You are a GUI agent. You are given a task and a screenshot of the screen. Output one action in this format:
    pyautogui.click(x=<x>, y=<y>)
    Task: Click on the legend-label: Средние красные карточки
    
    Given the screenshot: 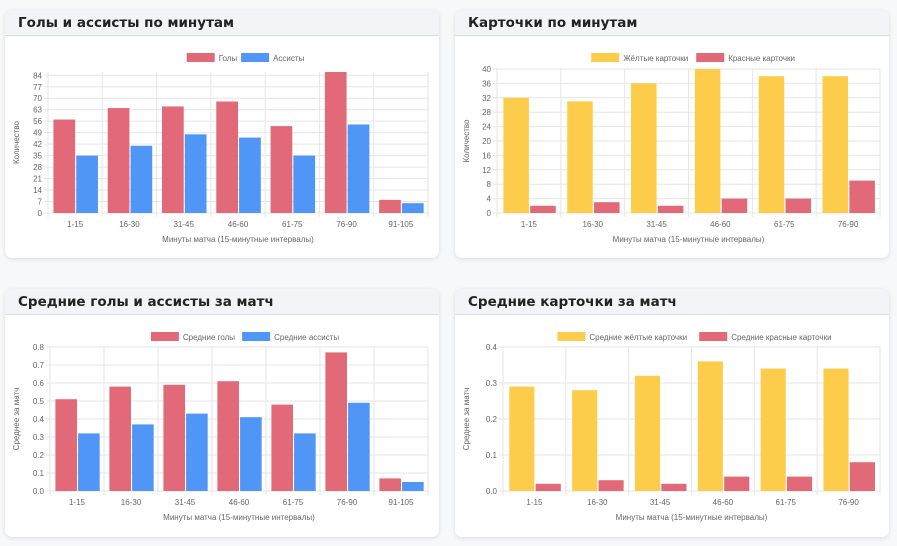 What is the action you would take?
    pyautogui.click(x=781, y=337)
    